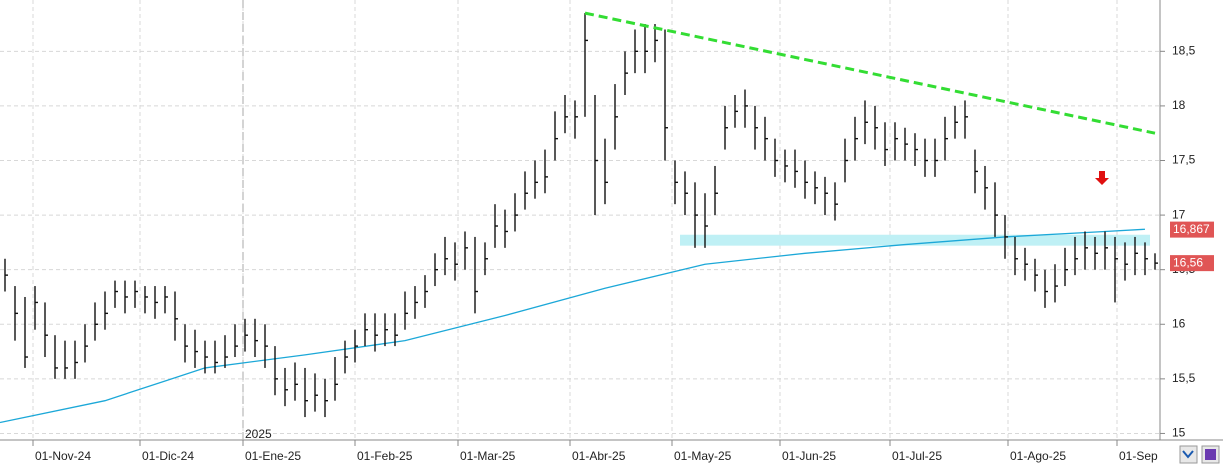 Image resolution: width=1223 pixels, height=465 pixels. Describe the element at coordinates (1184, 160) in the screenshot. I see `y-tick-label: 17,5` at that location.